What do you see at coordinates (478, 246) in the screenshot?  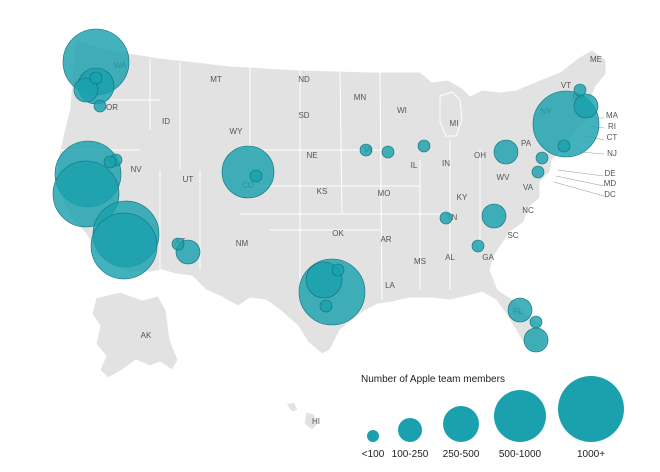 I see `location-bubble-ga` at bounding box center [478, 246].